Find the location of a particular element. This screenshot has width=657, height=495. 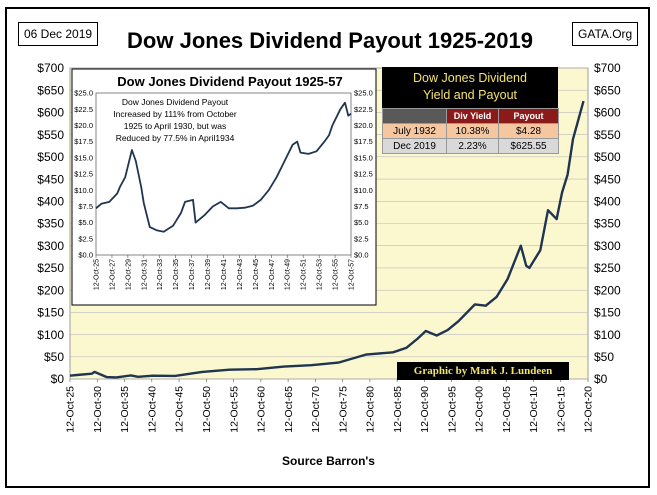

x-tick-label: 12-Oct-60 is located at coordinates (262, 409).